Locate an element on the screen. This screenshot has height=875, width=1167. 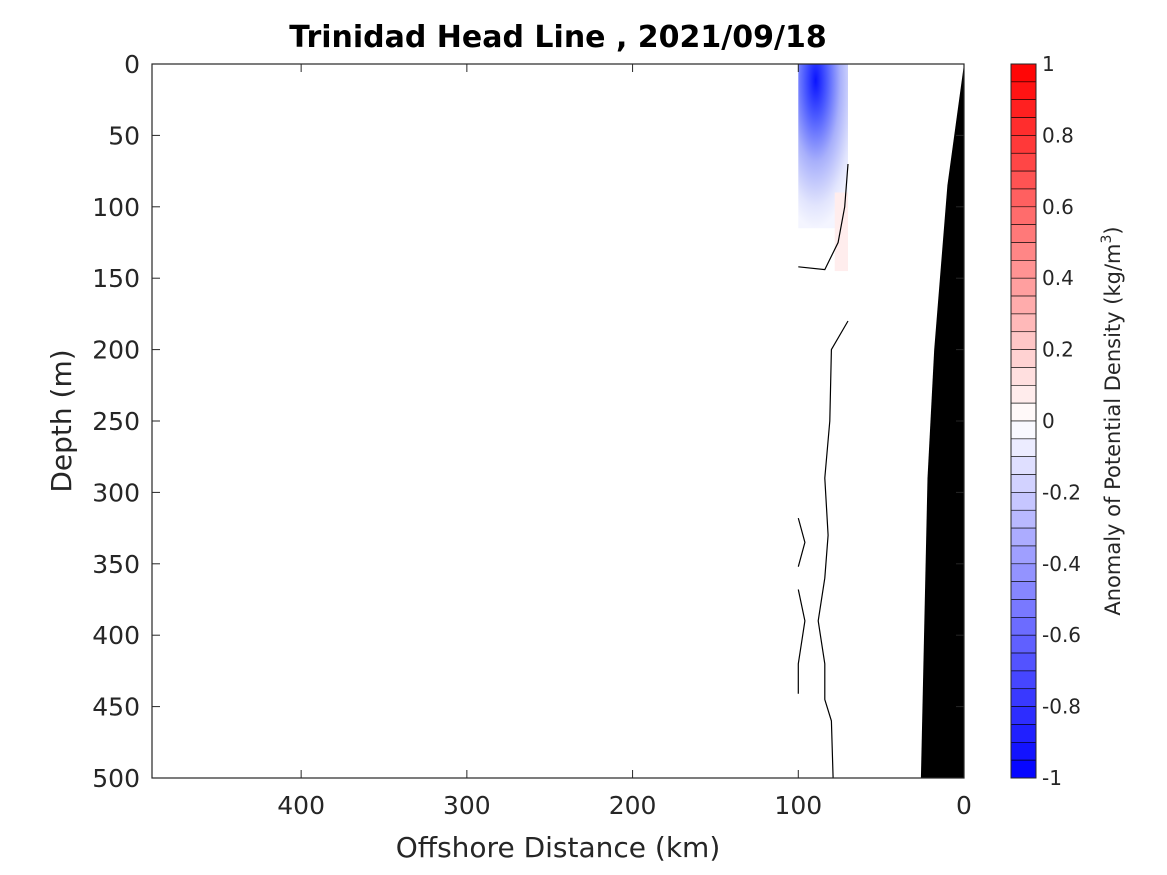
colorbar-label-exponent: 3 is located at coordinates (1107, 239).